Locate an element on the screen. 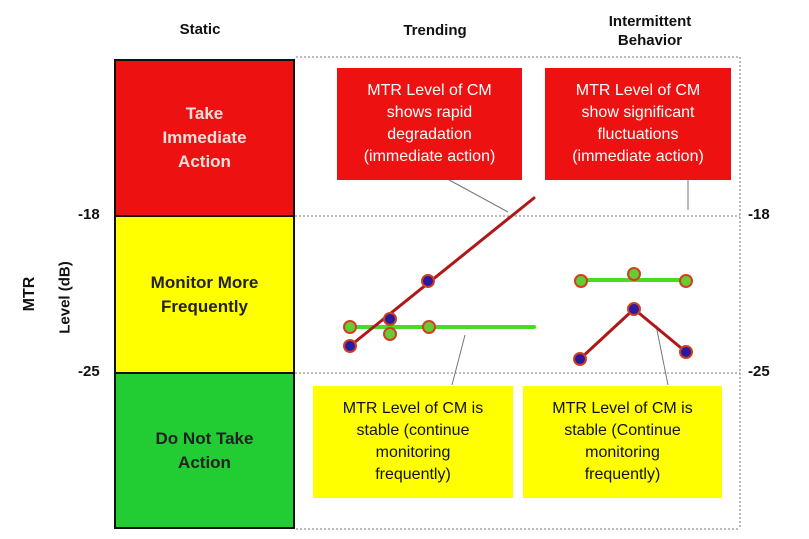 The image size is (809, 539). static-header: Static is located at coordinates (200, 29).